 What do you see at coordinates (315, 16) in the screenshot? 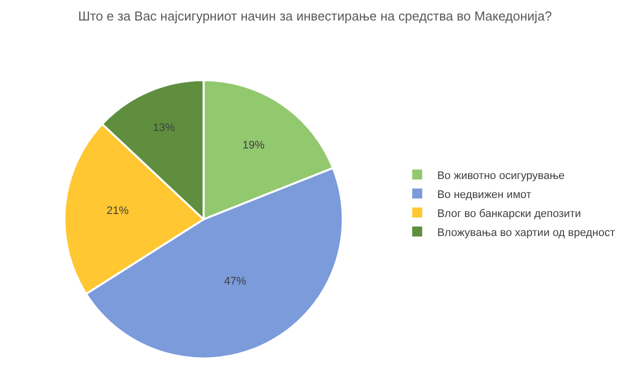
I see `chart-title: Што е за Вас најсигурниот начин за инвестирање на средства во Македонија?` at bounding box center [315, 16].